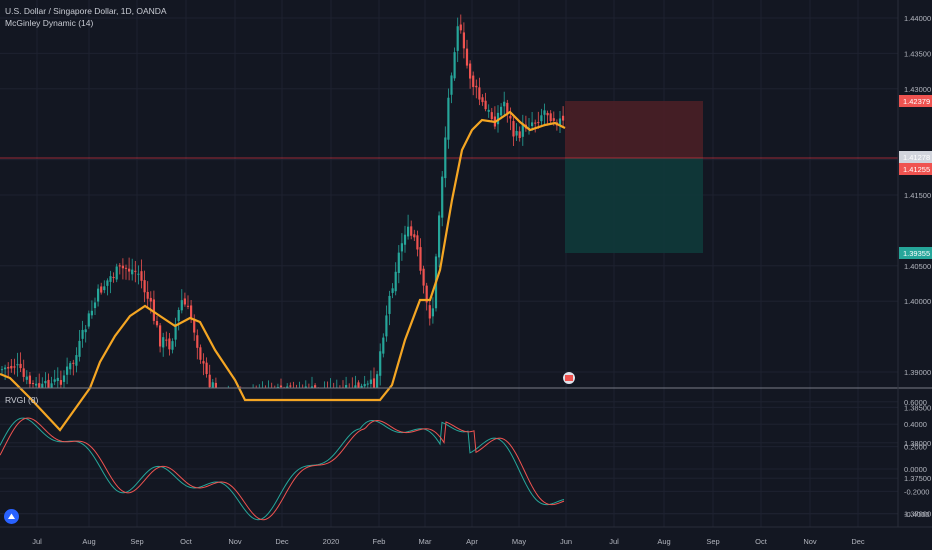  I want to click on time-axis-label: Dec, so click(858, 541).